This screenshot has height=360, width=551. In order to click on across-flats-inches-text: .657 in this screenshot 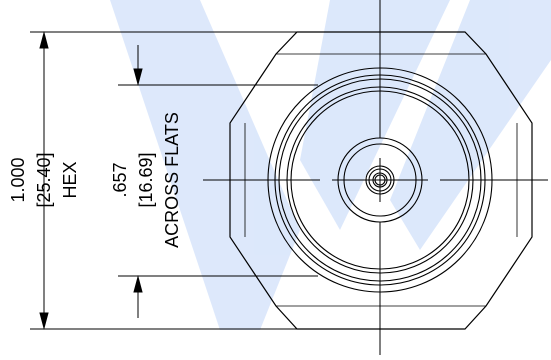, I will do `click(120, 179)`.